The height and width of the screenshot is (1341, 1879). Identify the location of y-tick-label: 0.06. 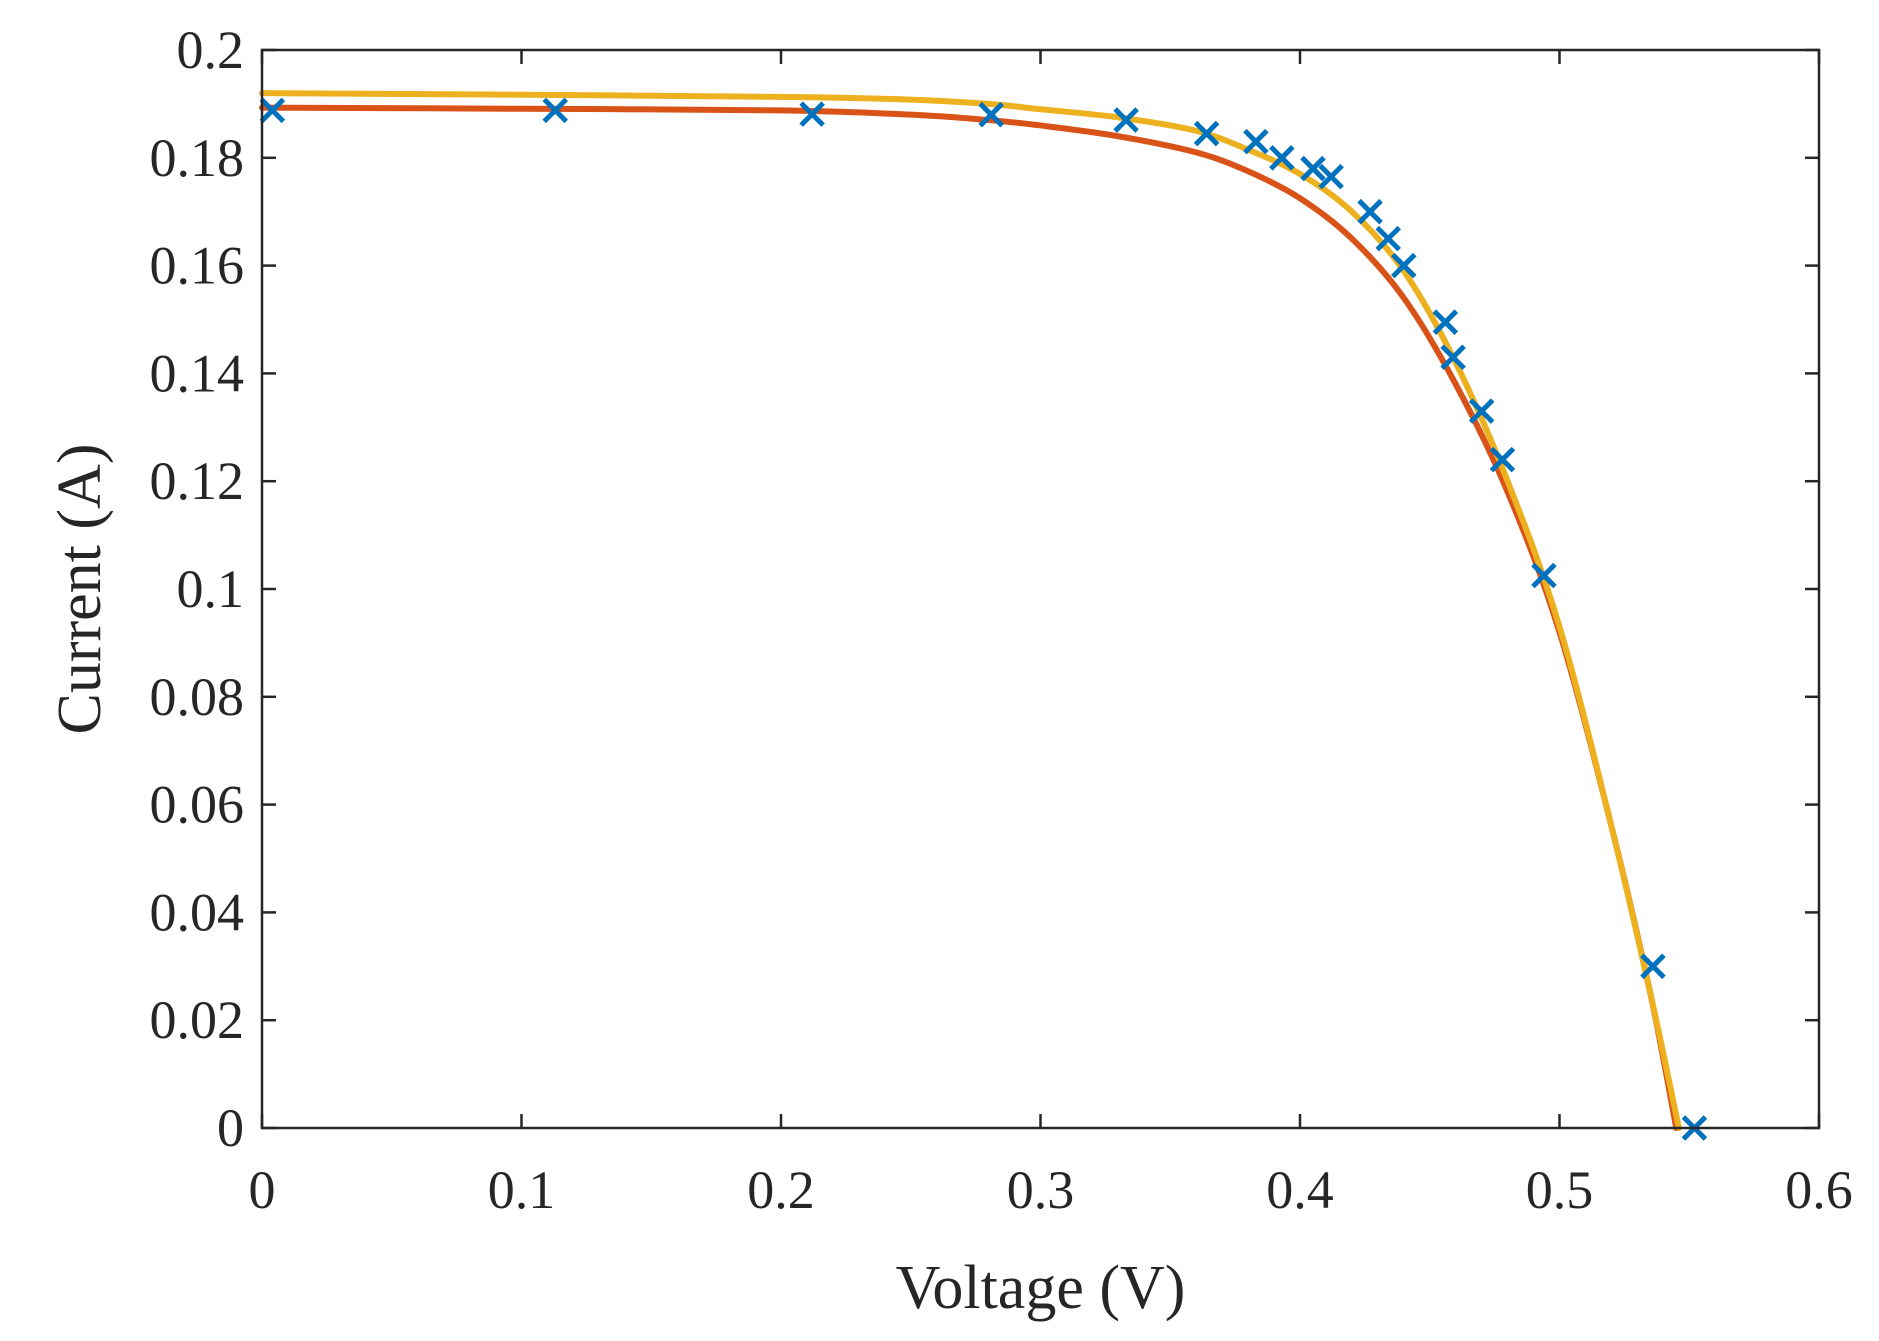
(197, 805).